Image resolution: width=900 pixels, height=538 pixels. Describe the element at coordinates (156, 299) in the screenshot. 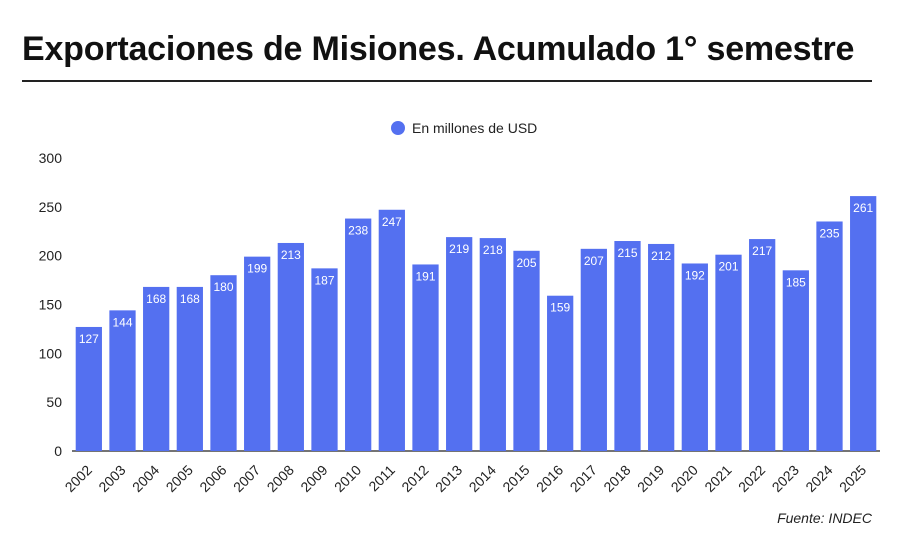

I see `data-label-2004: 168` at that location.